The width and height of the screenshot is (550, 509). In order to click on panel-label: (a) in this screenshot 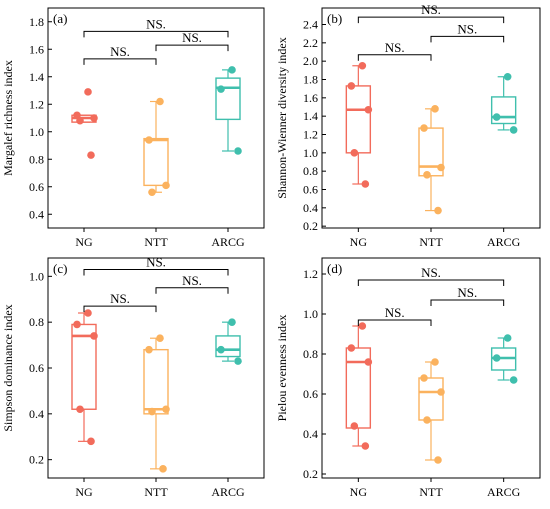, I will do `click(60, 18)`.